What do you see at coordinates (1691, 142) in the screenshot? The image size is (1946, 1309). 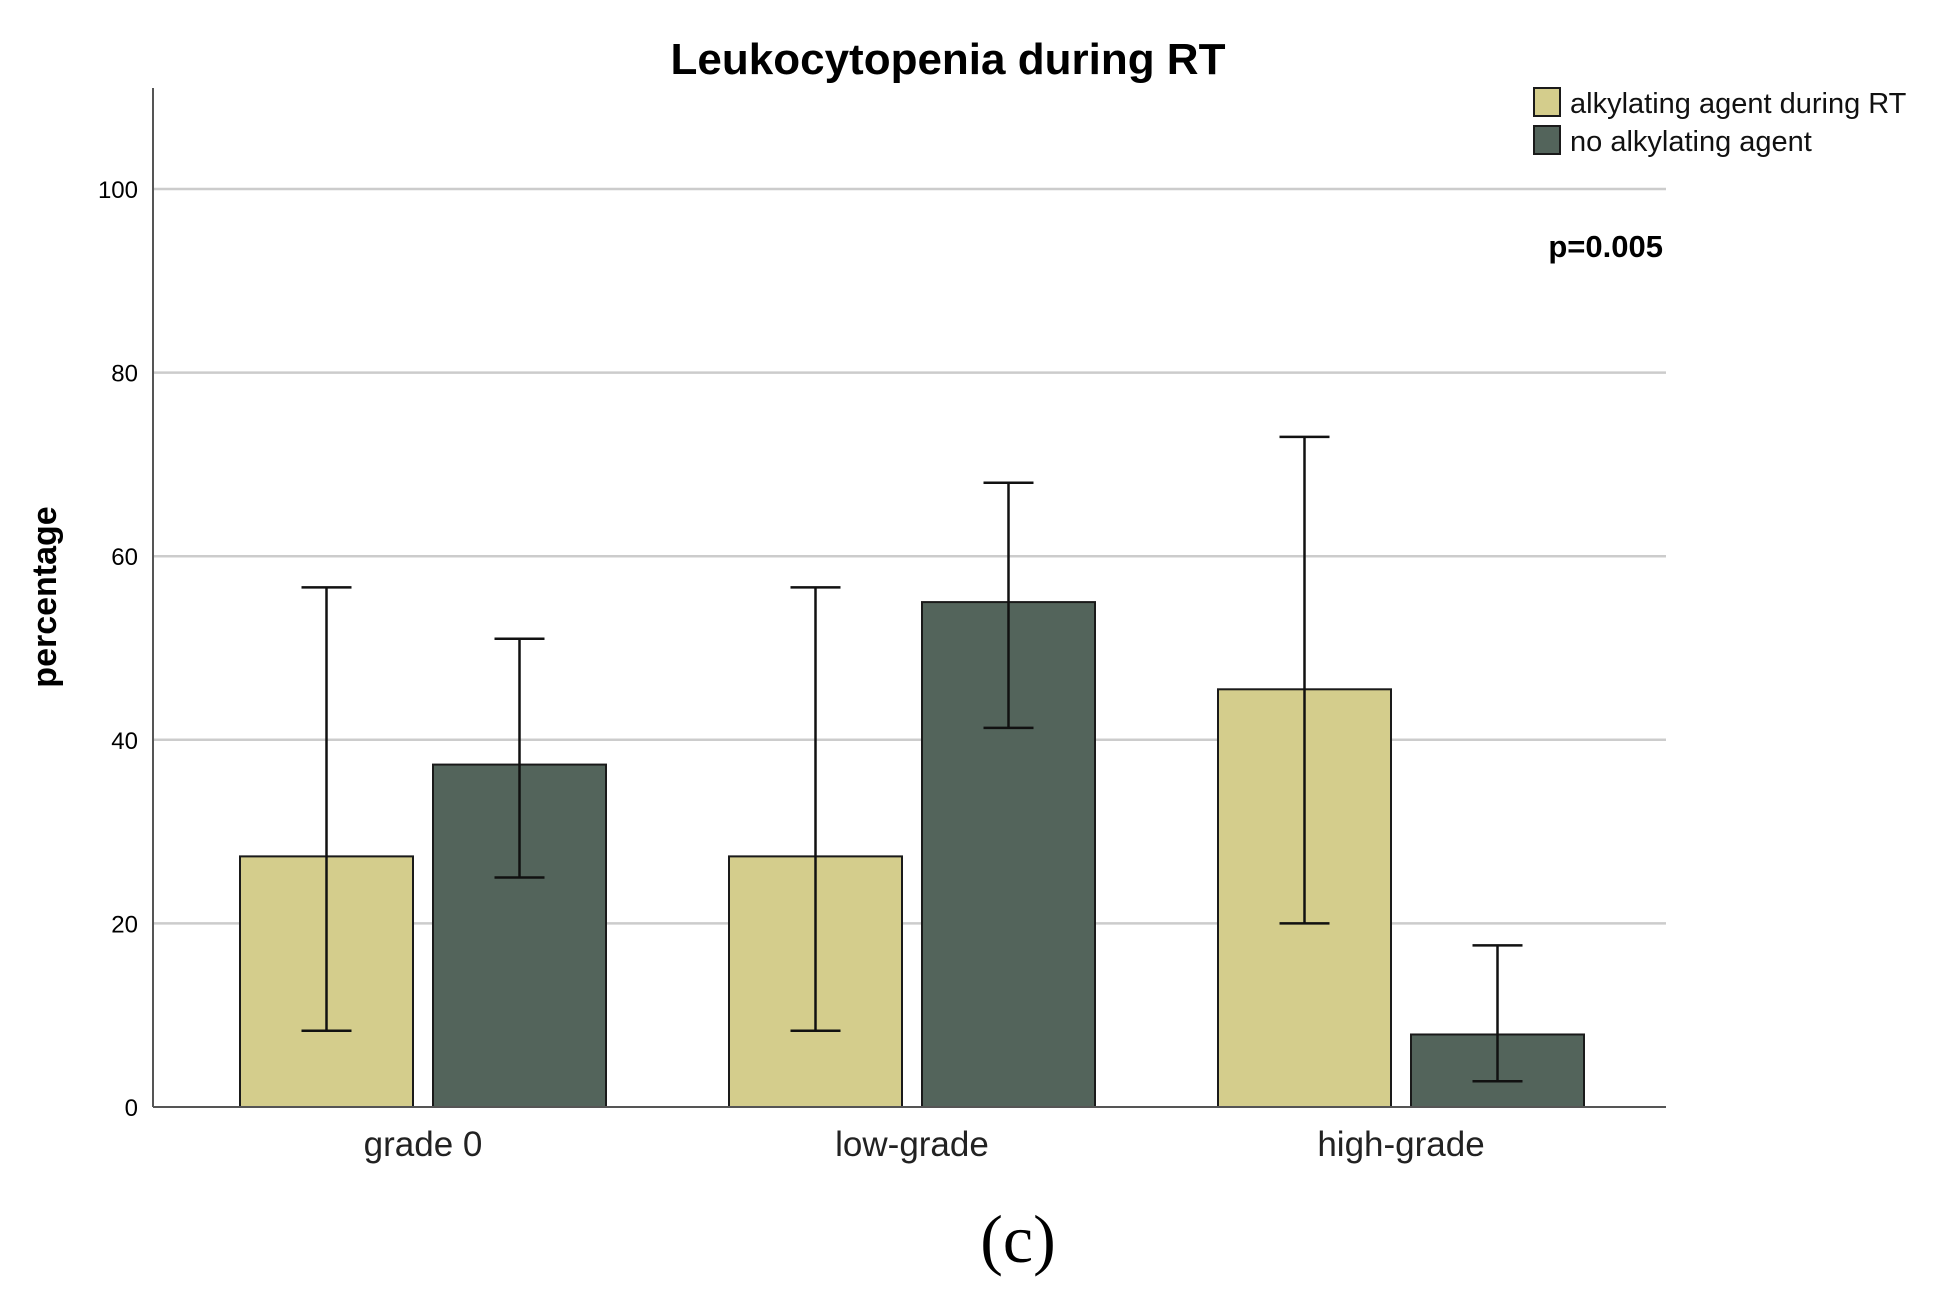 I see `legend-label: no alkylating agent` at bounding box center [1691, 142].